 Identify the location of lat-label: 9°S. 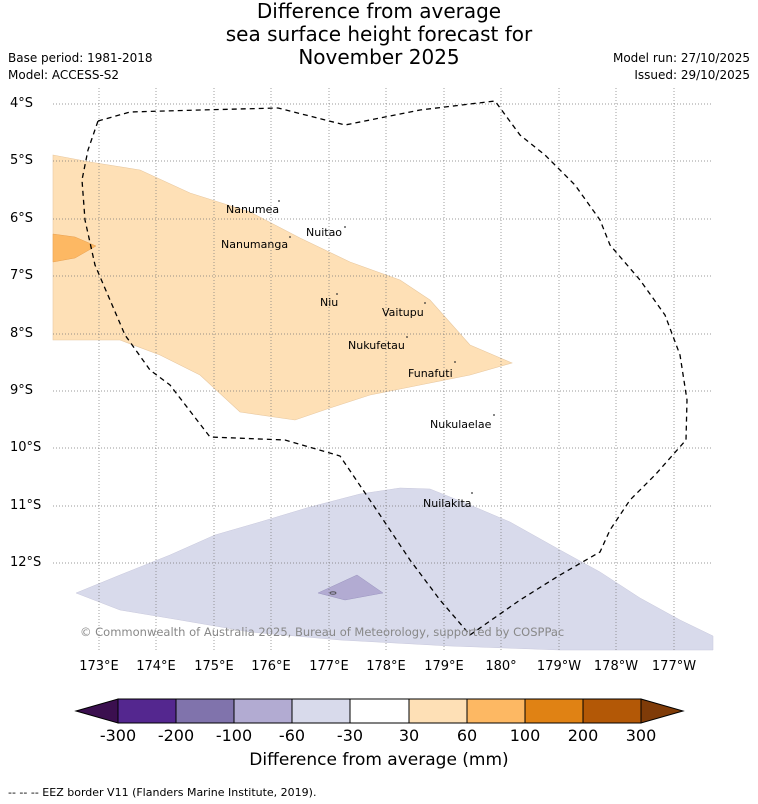
(22, 390).